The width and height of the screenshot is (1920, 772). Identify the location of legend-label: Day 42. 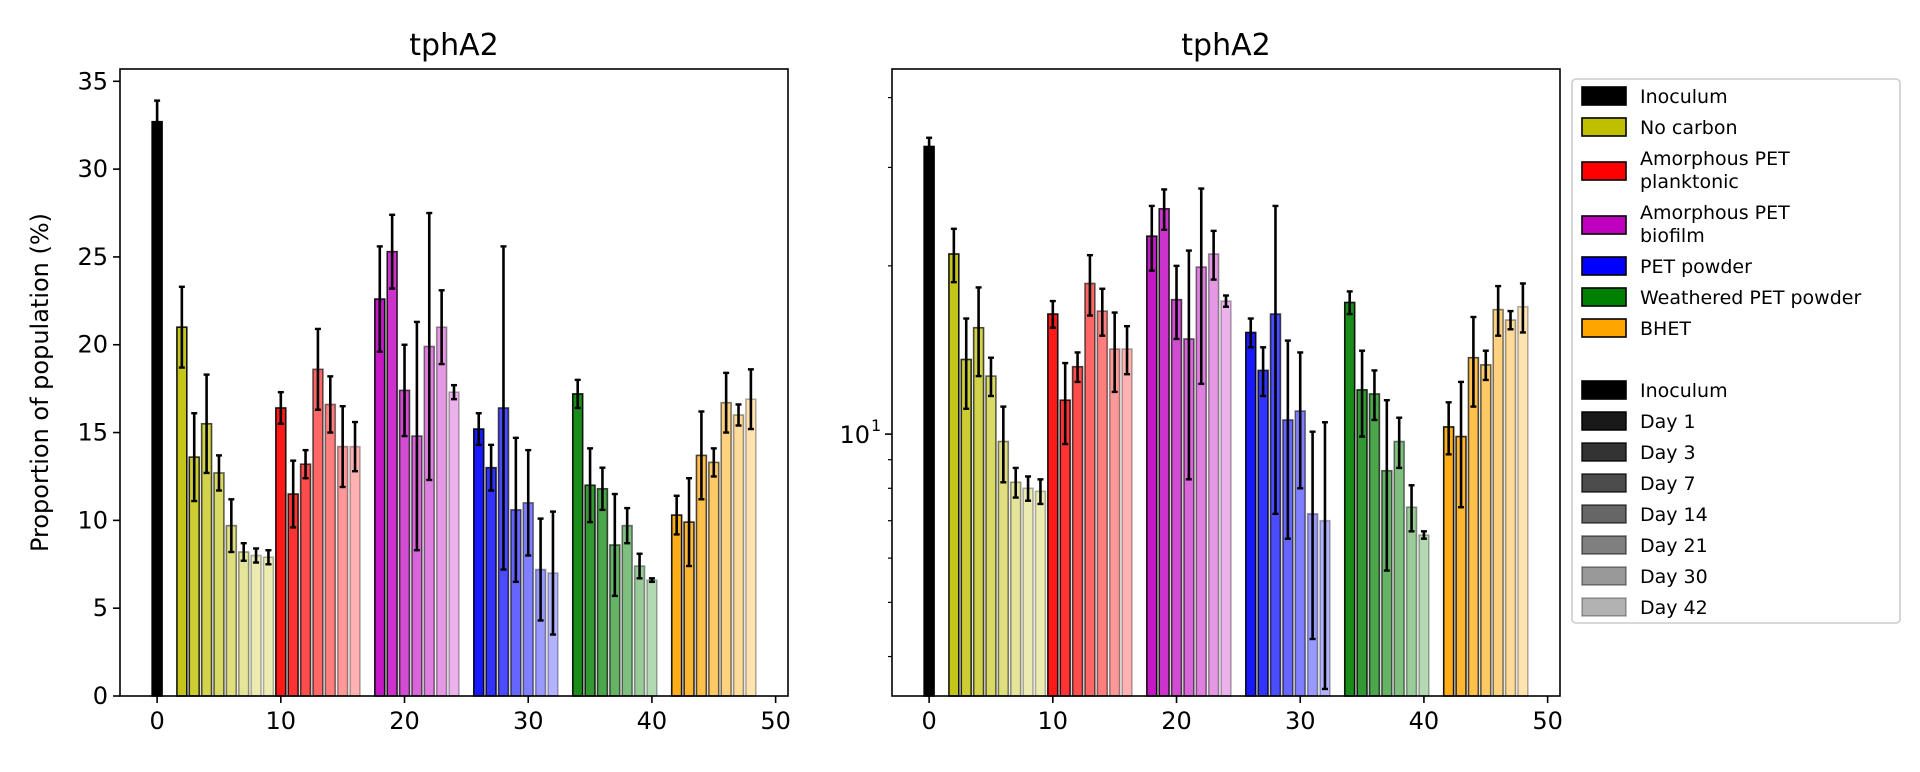
(1674, 608).